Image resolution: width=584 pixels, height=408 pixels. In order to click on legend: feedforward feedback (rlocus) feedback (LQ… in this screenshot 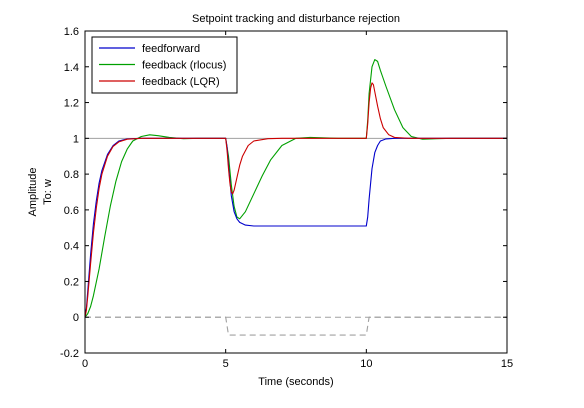, I will do `click(164, 65)`.